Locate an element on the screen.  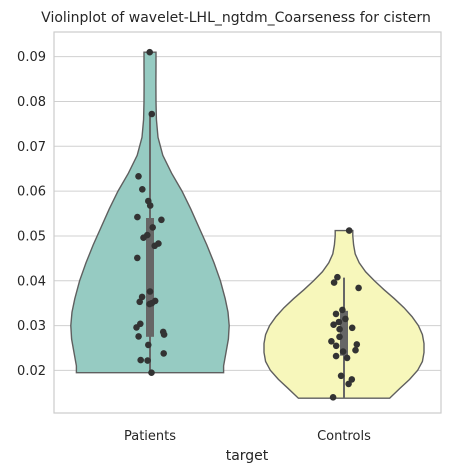
y-tick-label: 0.09 is located at coordinates (31, 57).